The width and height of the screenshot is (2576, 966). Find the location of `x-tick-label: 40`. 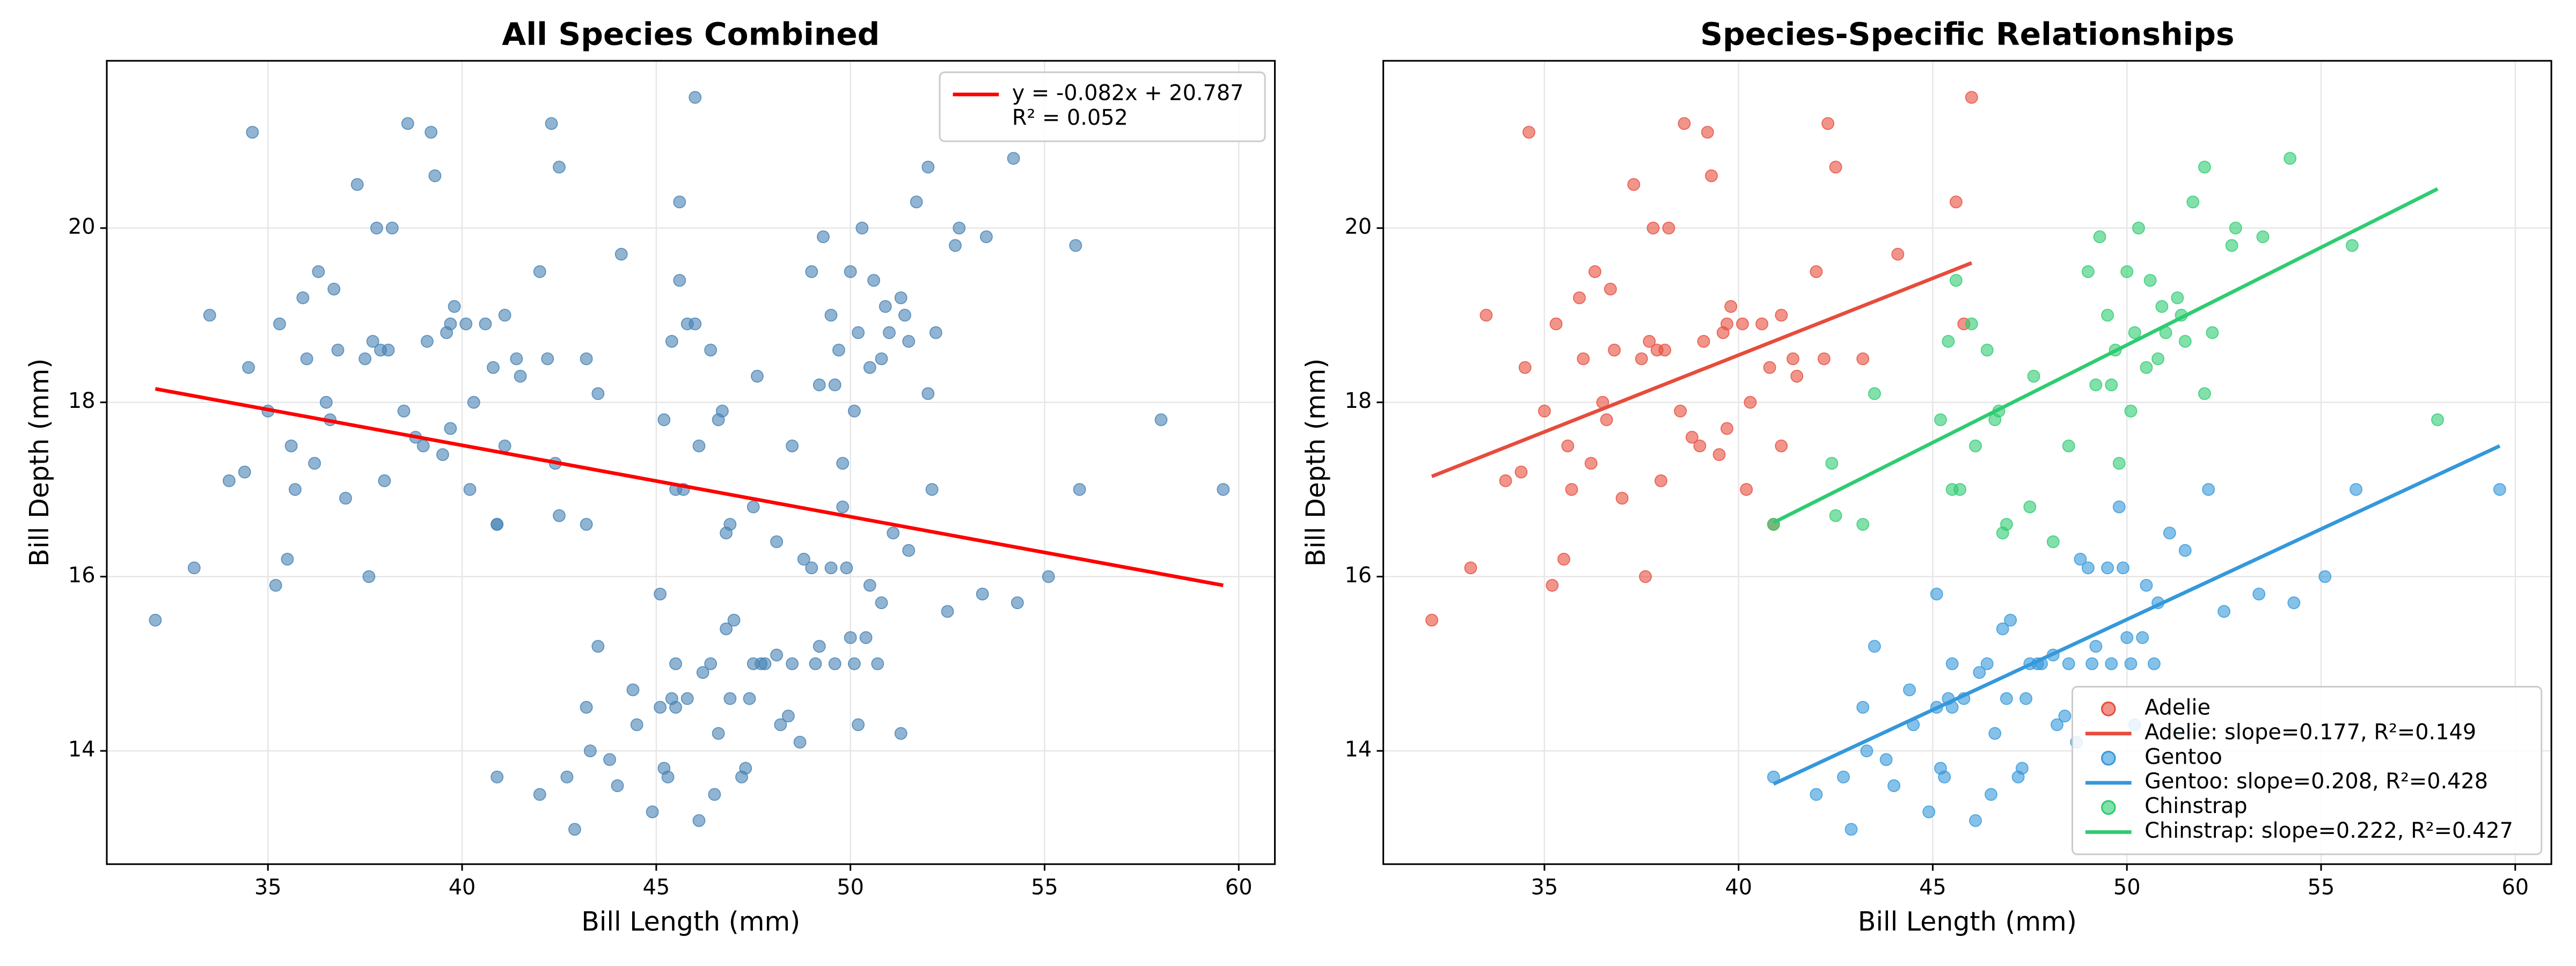

x-tick-label: 40 is located at coordinates (1738, 887).